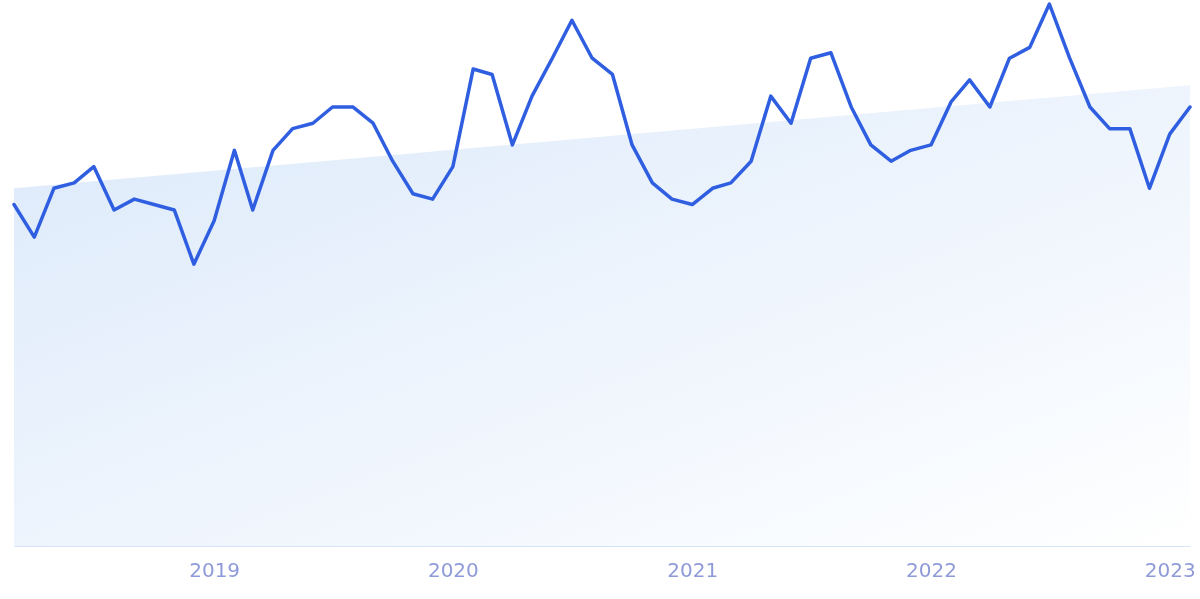 The width and height of the screenshot is (1200, 599). I want to click on x-tick-label: 2021, so click(693, 569).